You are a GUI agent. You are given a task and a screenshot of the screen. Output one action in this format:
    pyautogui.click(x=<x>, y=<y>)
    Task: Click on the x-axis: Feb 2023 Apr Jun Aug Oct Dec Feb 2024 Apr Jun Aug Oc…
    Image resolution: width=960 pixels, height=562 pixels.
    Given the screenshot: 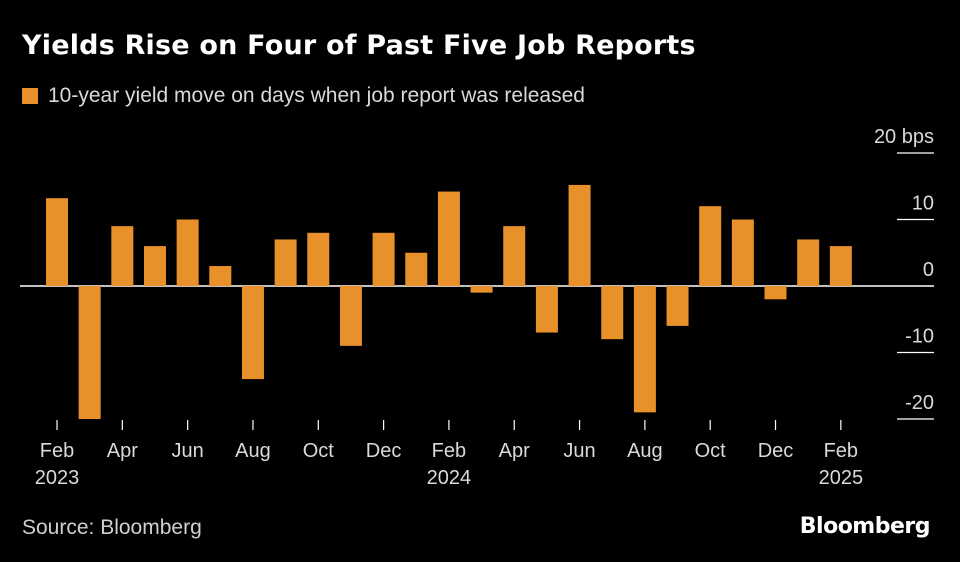 What is the action you would take?
    pyautogui.click(x=449, y=454)
    